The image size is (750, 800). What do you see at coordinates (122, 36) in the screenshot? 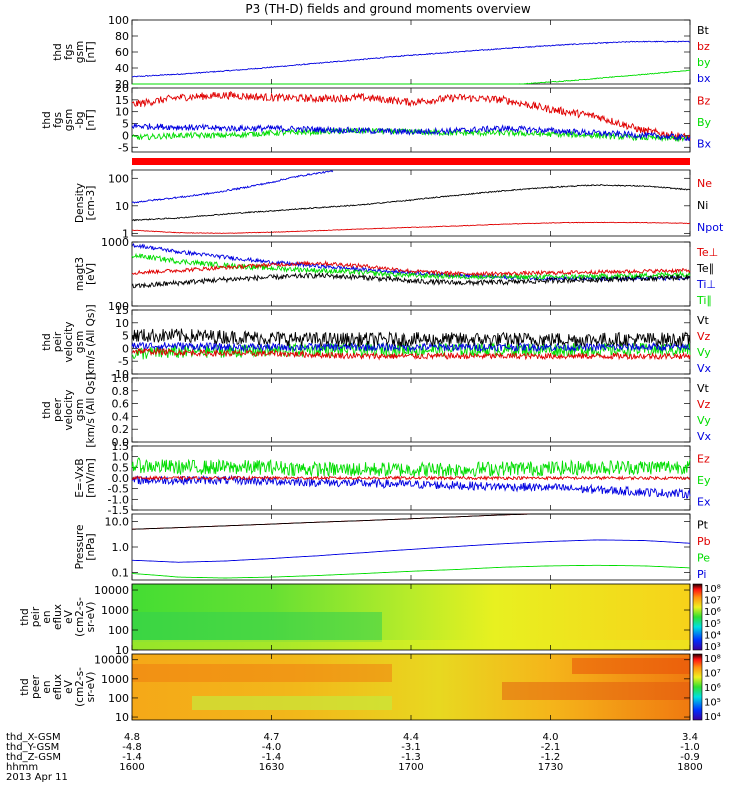
I see `y-tick-label: 80` at bounding box center [122, 36].